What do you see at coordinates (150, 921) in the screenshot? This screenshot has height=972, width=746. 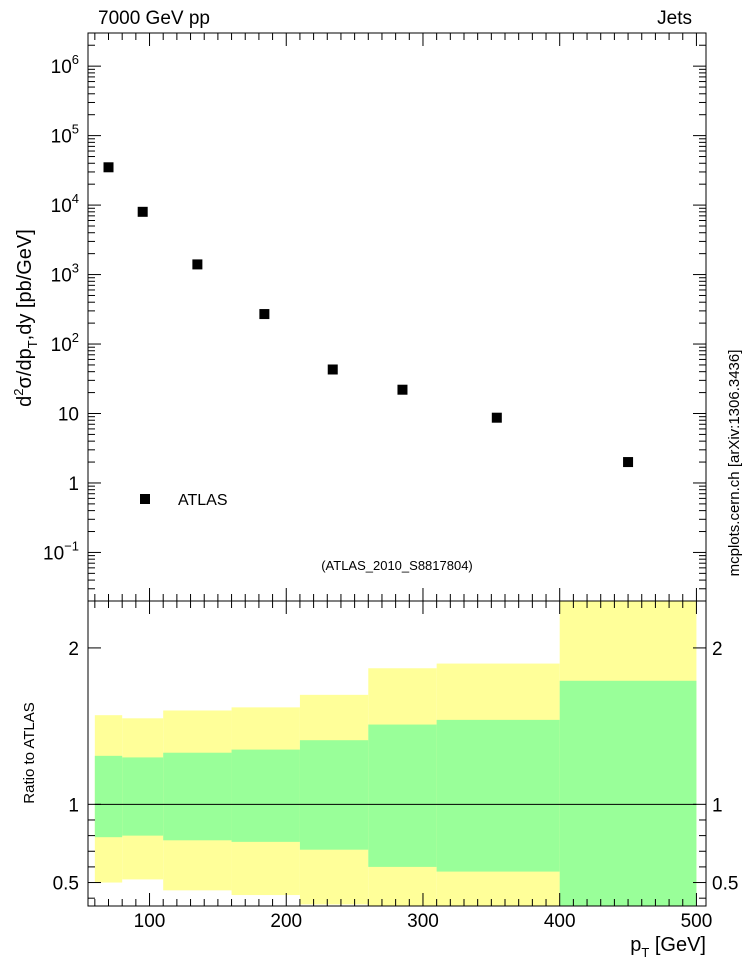 I see `x-tick-label: 100` at bounding box center [150, 921].